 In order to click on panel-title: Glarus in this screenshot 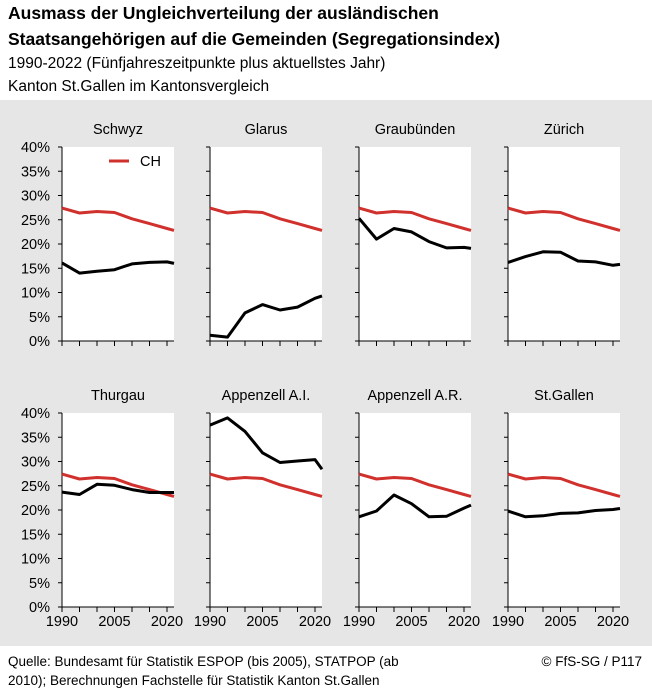, I will do `click(266, 130)`.